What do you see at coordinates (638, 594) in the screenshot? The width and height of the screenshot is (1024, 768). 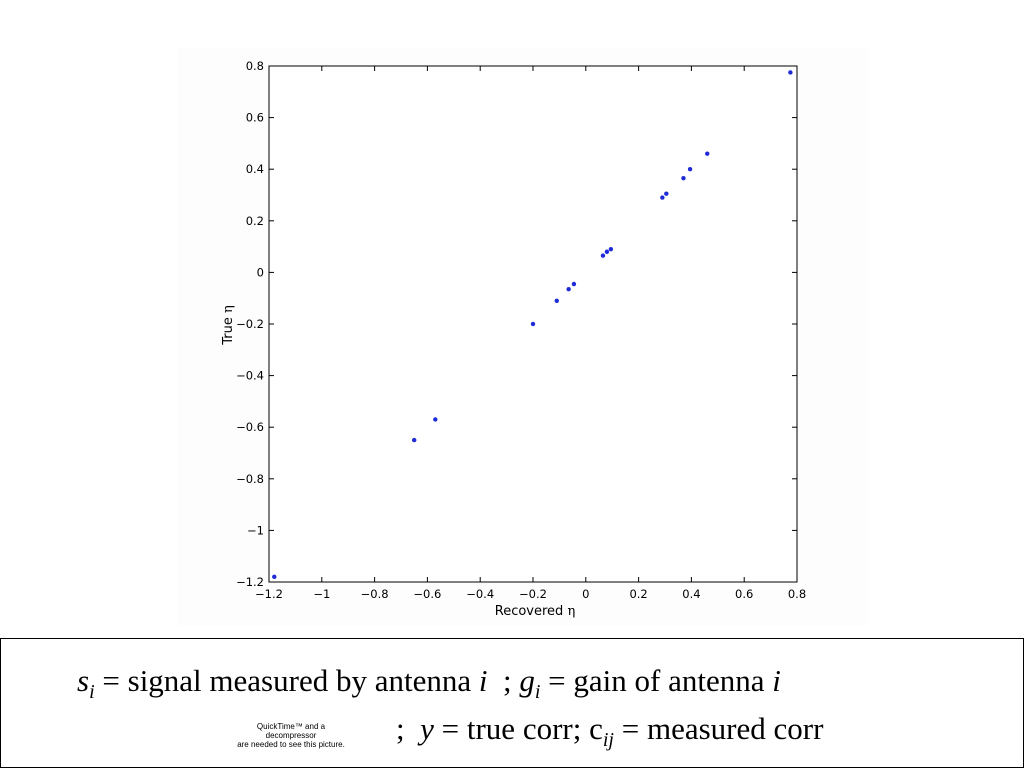 I see `x-tick-label: 0.2` at bounding box center [638, 594].